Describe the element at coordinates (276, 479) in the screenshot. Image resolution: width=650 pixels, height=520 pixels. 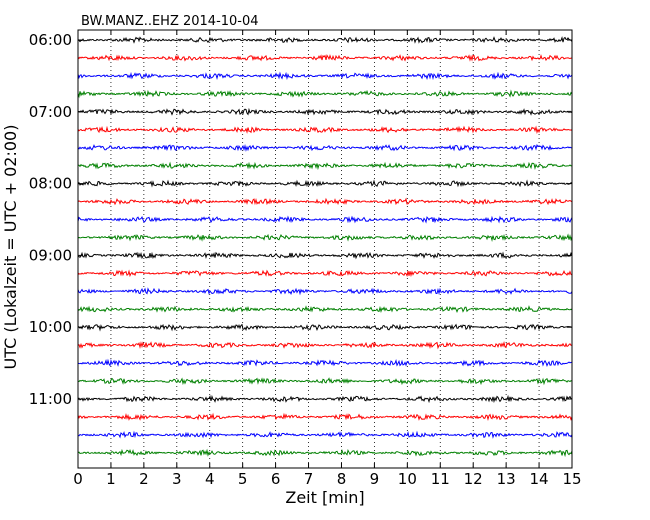
I see `x-tick-label: 6` at that location.